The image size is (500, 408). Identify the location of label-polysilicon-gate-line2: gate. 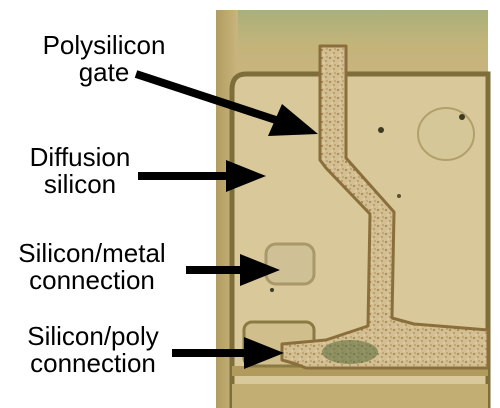
(104, 72).